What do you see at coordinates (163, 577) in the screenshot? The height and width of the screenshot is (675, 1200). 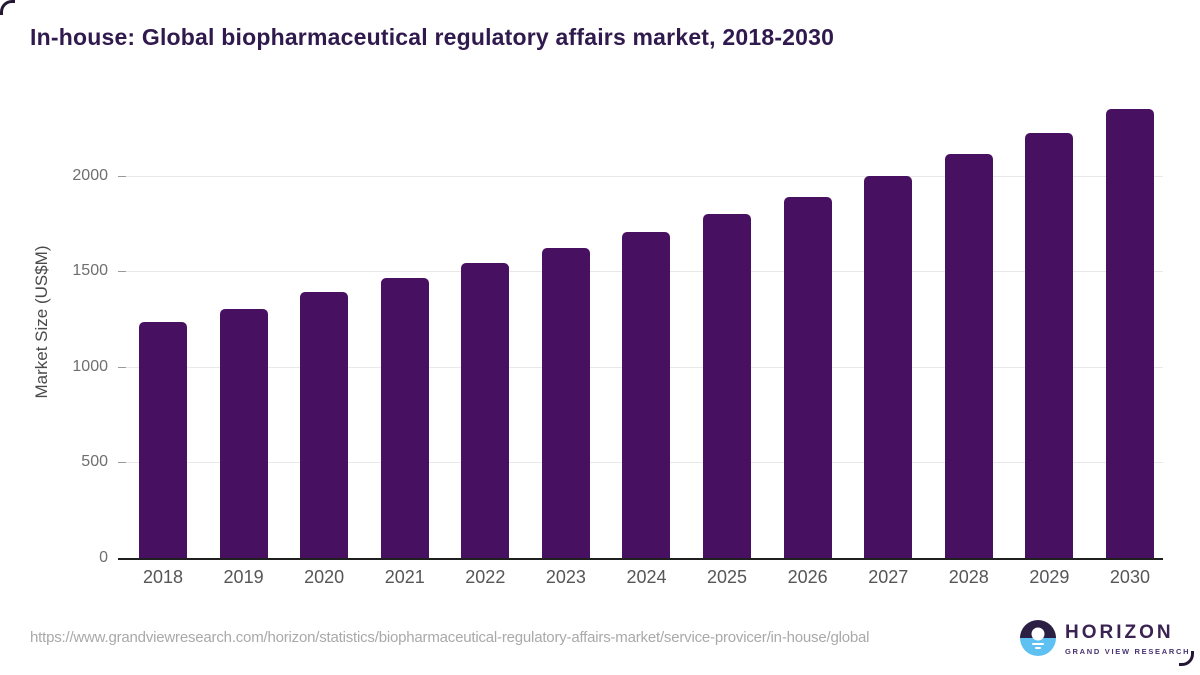 I see `x-tick-label: 2018` at bounding box center [163, 577].